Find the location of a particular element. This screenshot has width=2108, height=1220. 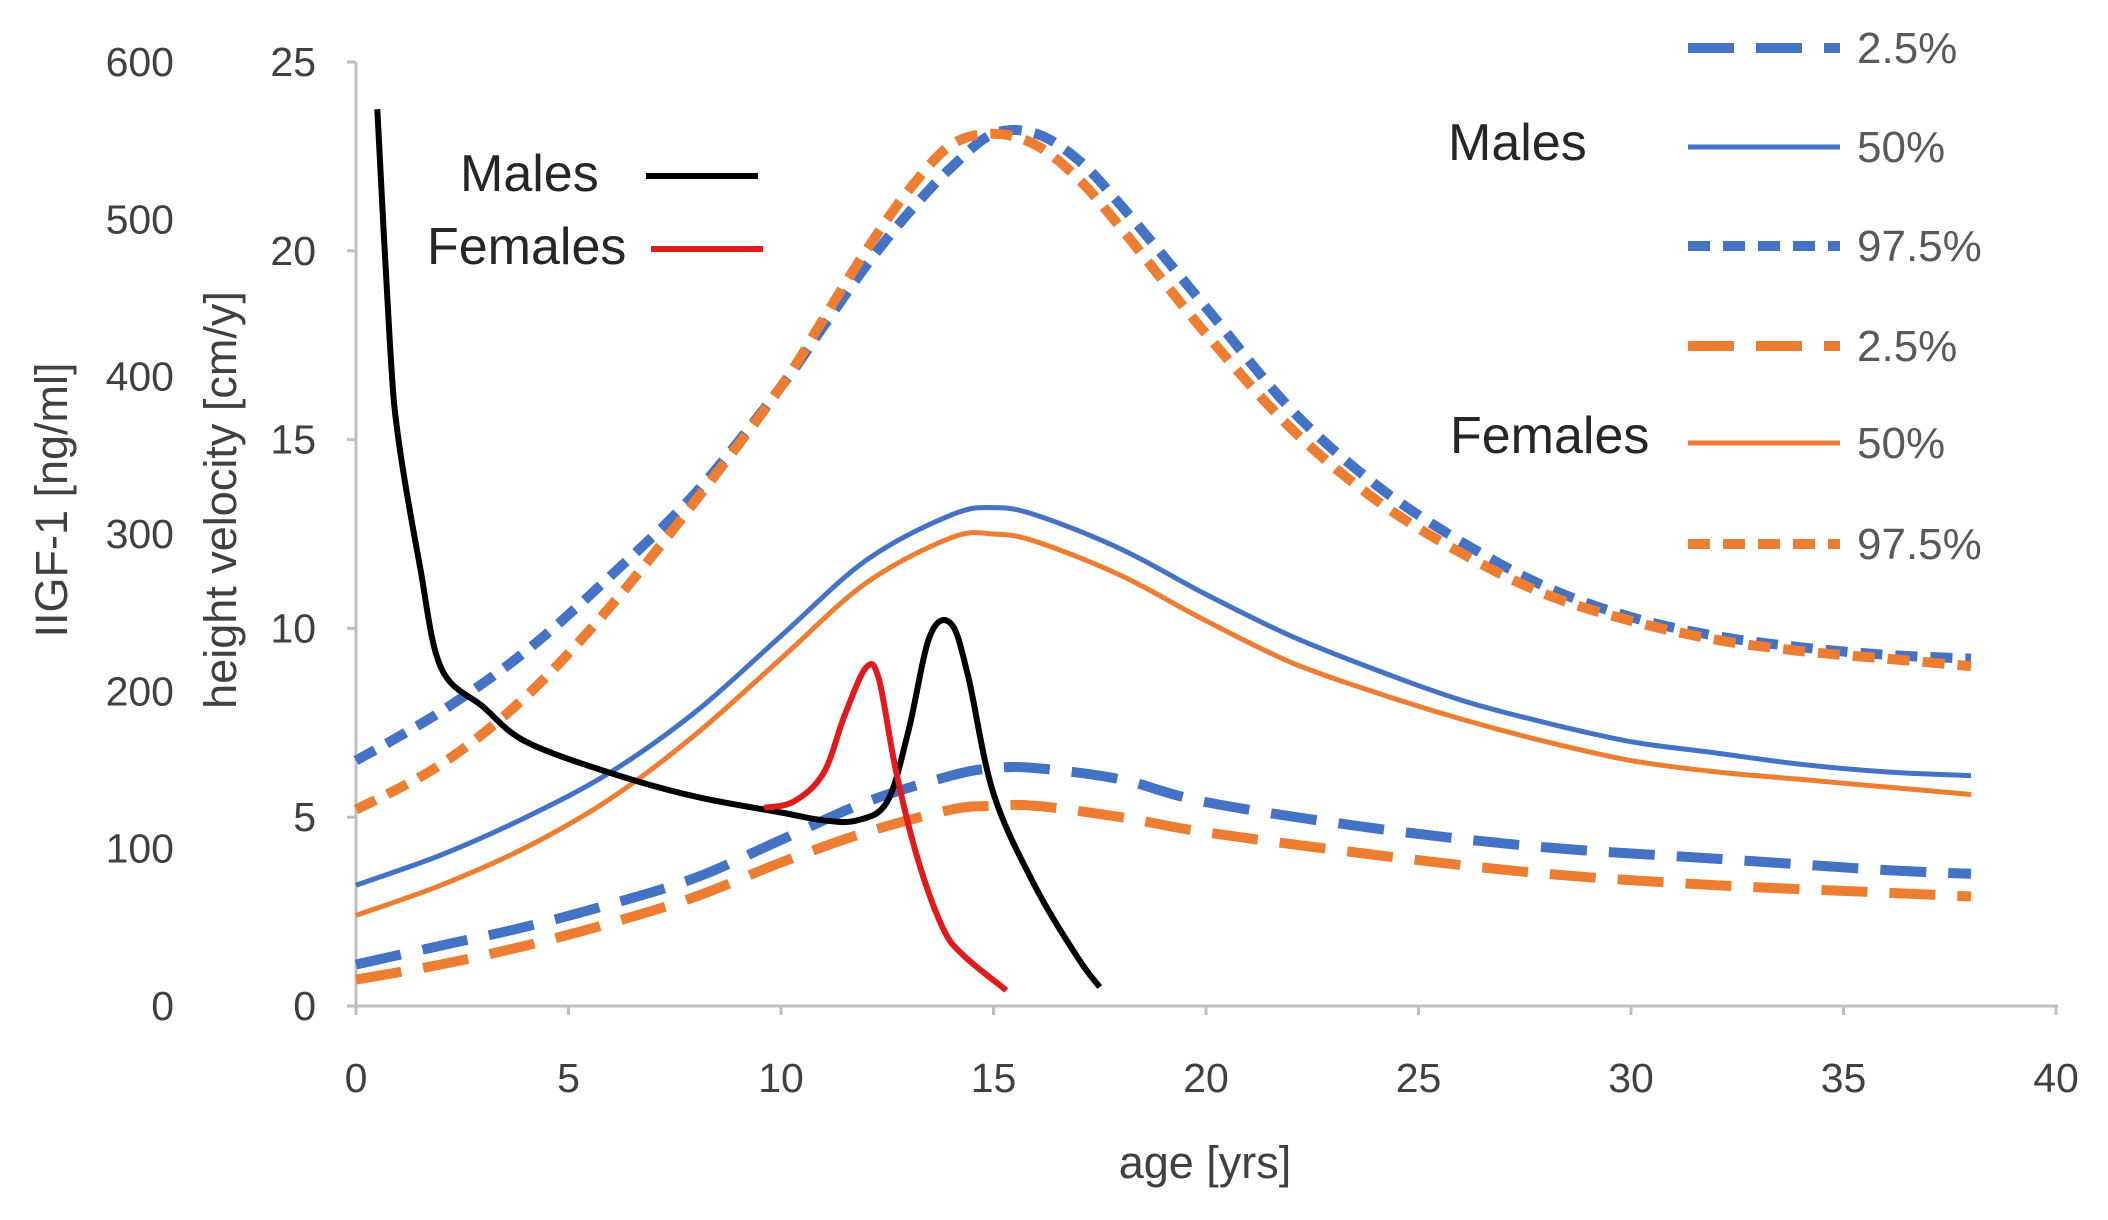

y-right-tick-label: 15 is located at coordinates (293, 440).